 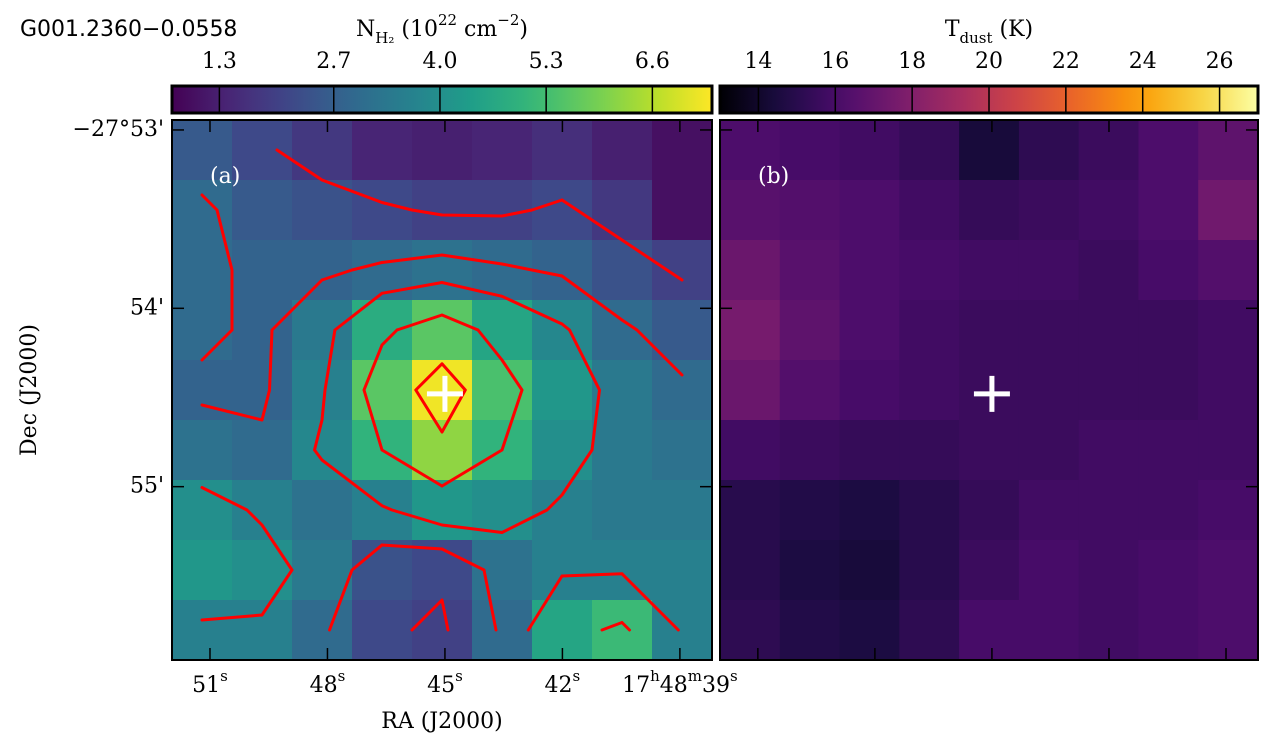 I want to click on x-tick-label: 17h48m39s, so click(x=680, y=682).